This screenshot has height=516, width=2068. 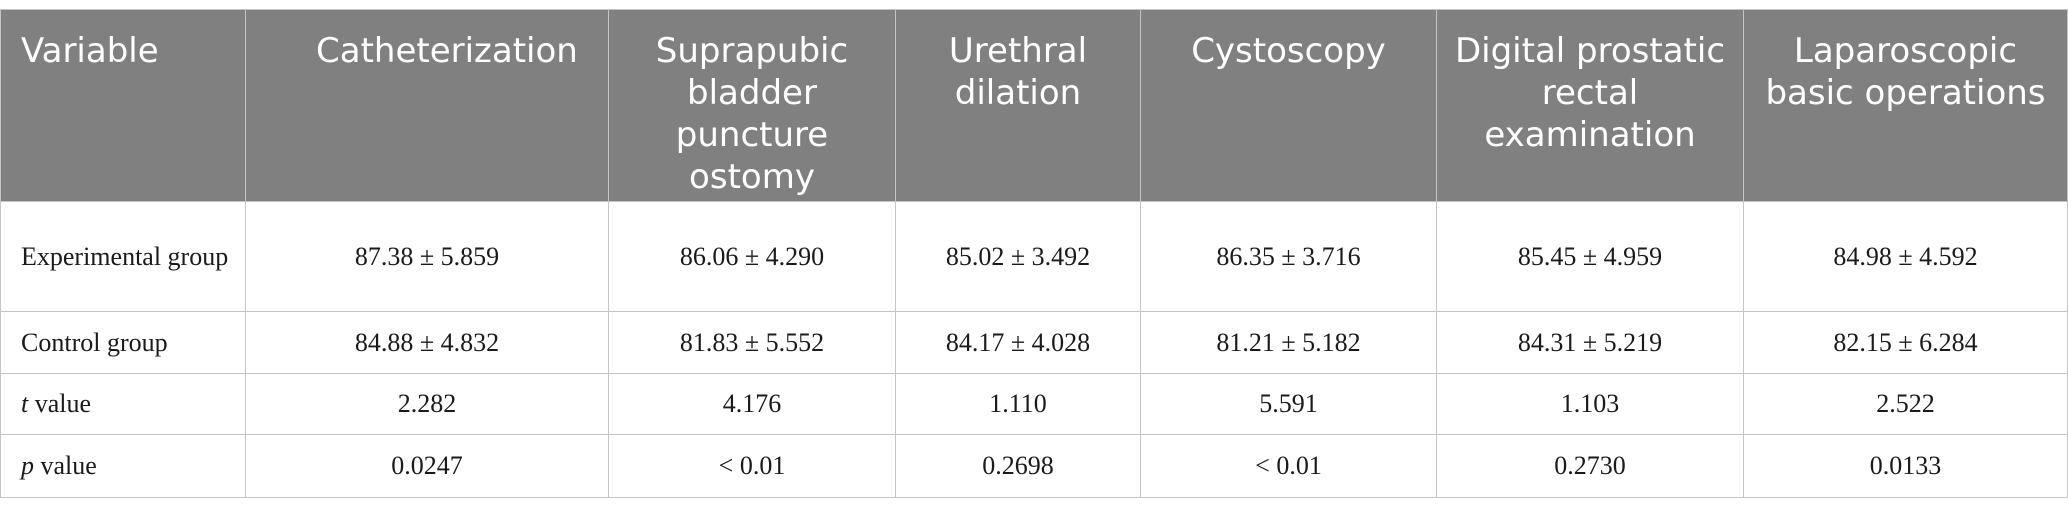 What do you see at coordinates (1905, 404) in the screenshot?
I see `table-cell: 2.522` at bounding box center [1905, 404].